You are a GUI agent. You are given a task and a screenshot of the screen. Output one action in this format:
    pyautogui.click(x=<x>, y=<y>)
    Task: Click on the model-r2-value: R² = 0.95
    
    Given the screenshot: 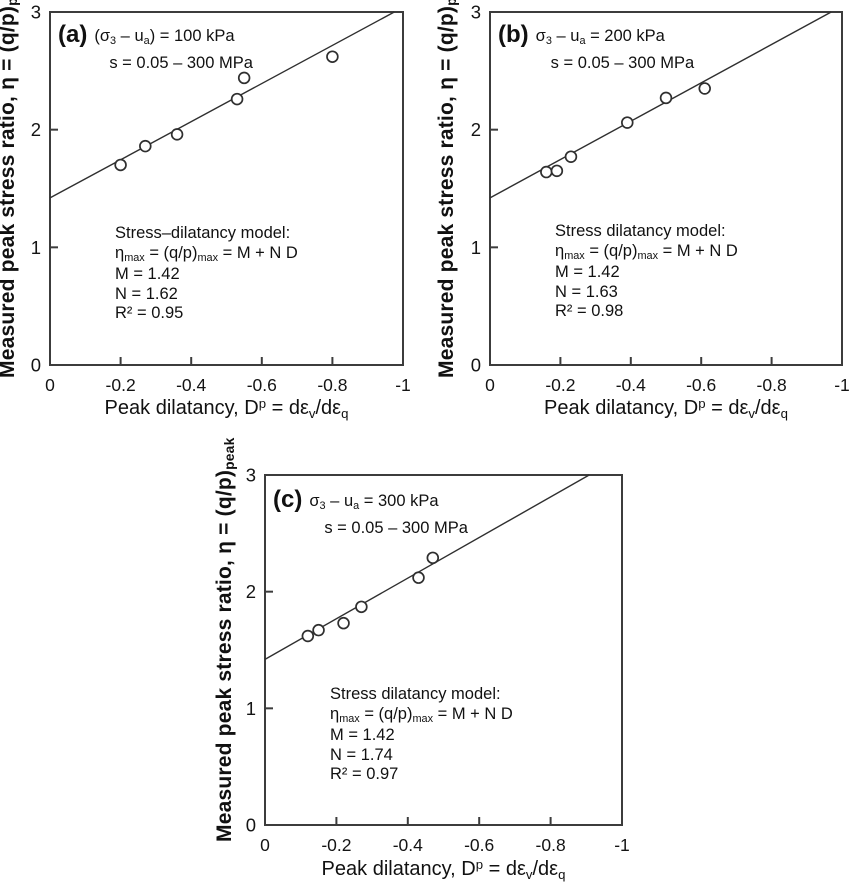 What is the action you would take?
    pyautogui.click(x=149, y=313)
    